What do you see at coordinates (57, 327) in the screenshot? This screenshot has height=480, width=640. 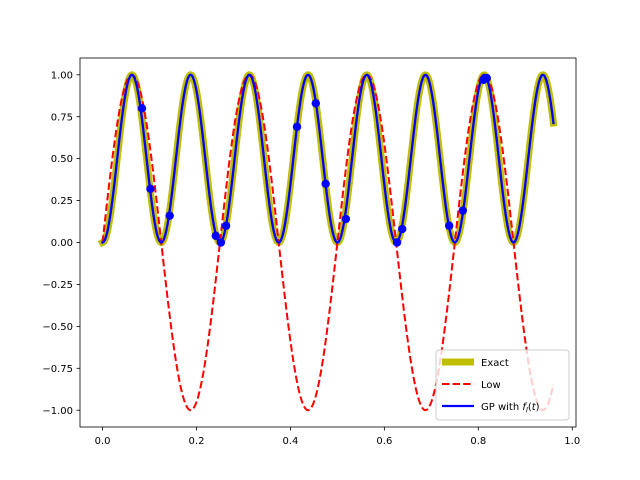 I see `y-tick-label: −0.50` at bounding box center [57, 327].